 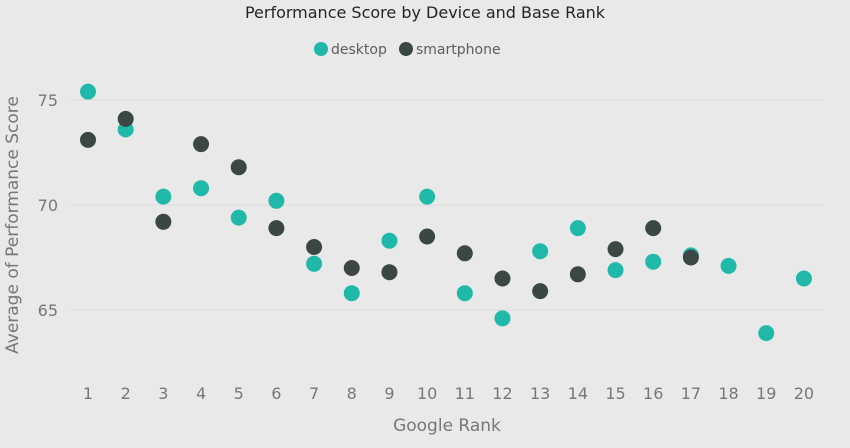 I want to click on legend-label-desktop: desktop, so click(x=359, y=50).